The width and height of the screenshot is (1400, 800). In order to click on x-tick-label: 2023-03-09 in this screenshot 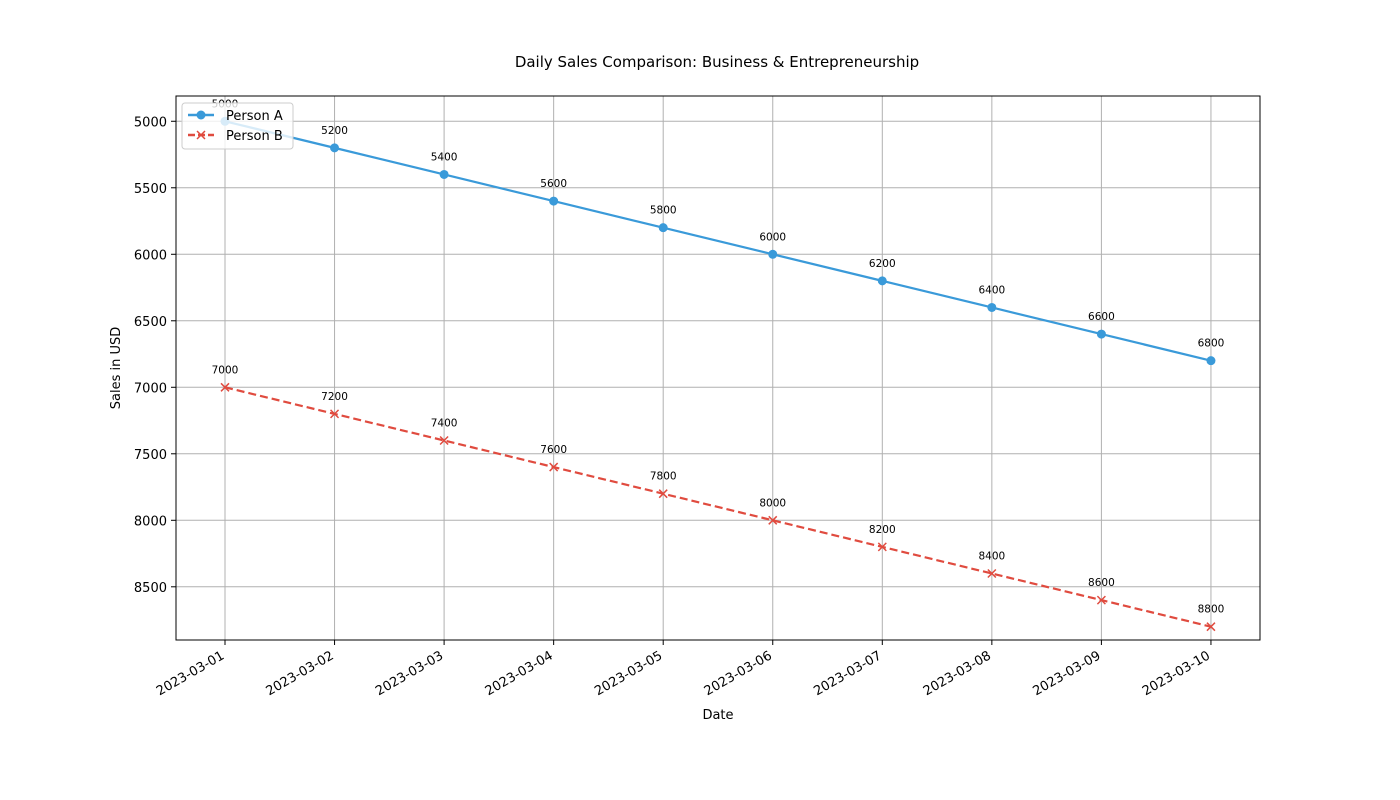, I will do `click(1066, 673)`.